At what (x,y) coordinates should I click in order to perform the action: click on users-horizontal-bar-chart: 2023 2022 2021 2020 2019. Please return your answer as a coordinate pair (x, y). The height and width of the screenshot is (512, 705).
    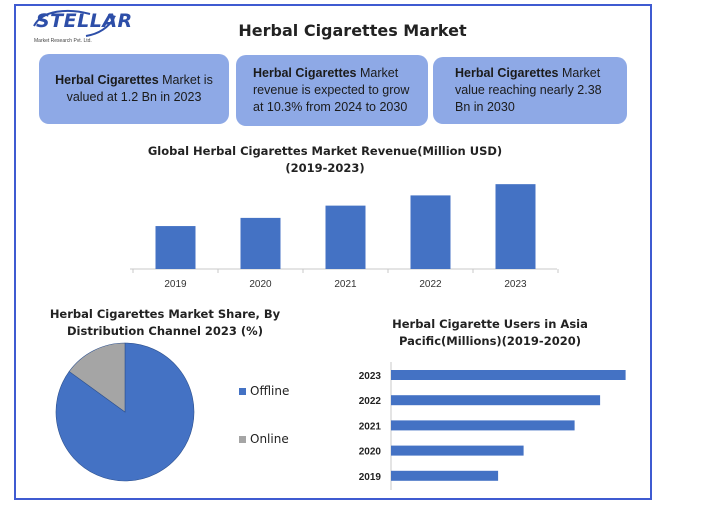
    Looking at the image, I should click on (492, 426).